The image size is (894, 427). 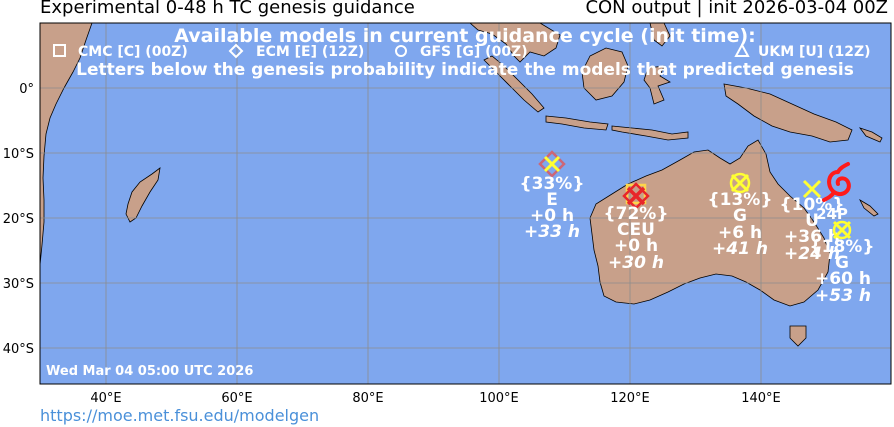 What do you see at coordinates (812, 205) in the screenshot?
I see `genesis-probability: {10%}` at bounding box center [812, 205].